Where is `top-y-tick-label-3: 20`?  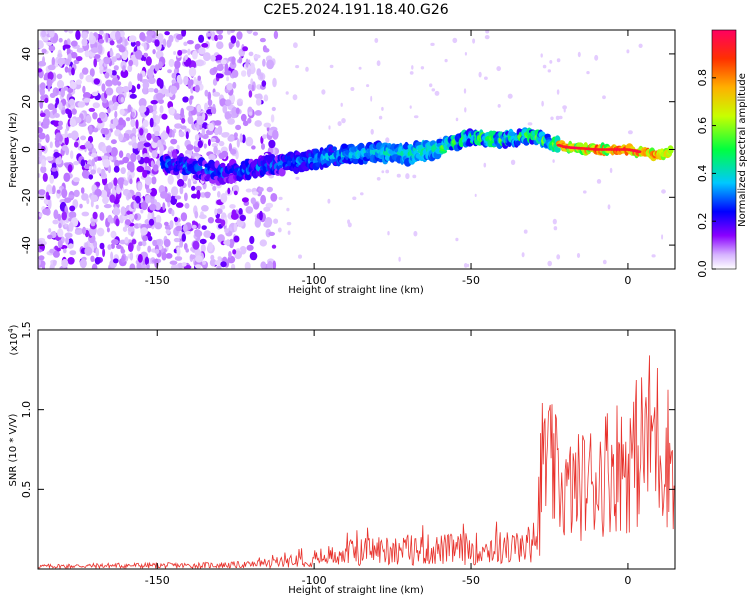 top-y-tick-label-3: 20 is located at coordinates (26, 102).